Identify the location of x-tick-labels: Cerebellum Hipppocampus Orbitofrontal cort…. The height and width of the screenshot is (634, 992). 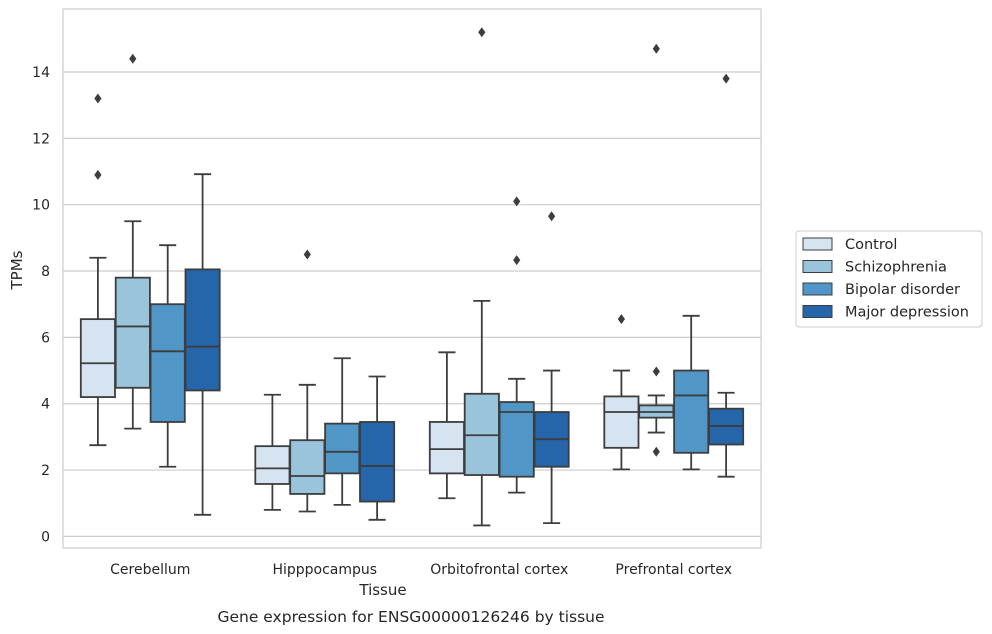
(421, 570).